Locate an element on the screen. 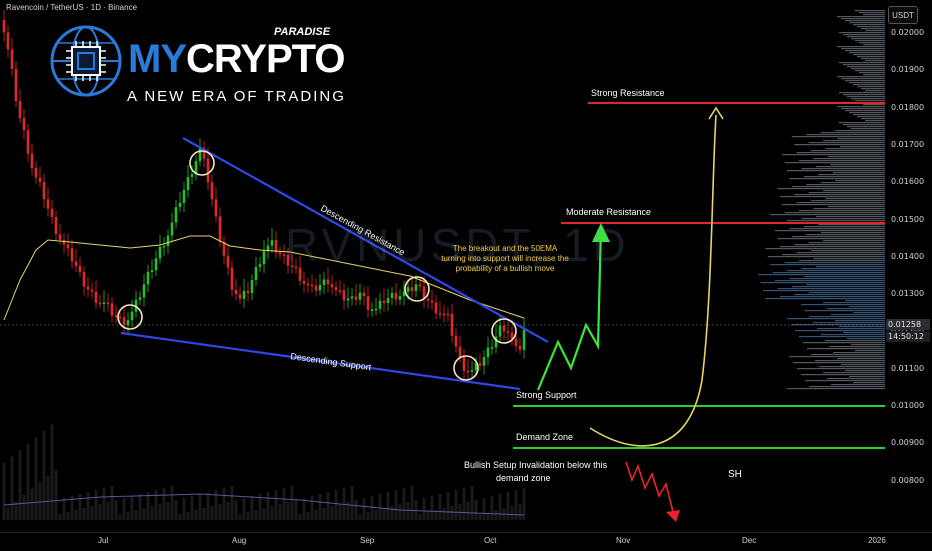  time-axis: Jul Aug Sep Oct Nov Dec 2026 is located at coordinates (466, 541).